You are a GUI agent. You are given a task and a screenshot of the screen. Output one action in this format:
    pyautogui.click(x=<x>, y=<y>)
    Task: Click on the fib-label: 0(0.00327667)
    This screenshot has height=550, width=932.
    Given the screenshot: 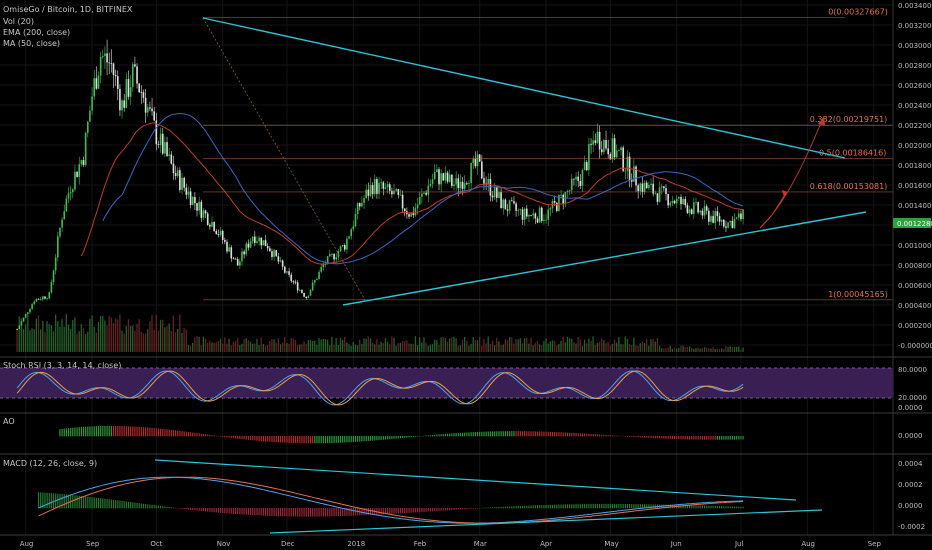 What is the action you would take?
    pyautogui.click(x=858, y=11)
    